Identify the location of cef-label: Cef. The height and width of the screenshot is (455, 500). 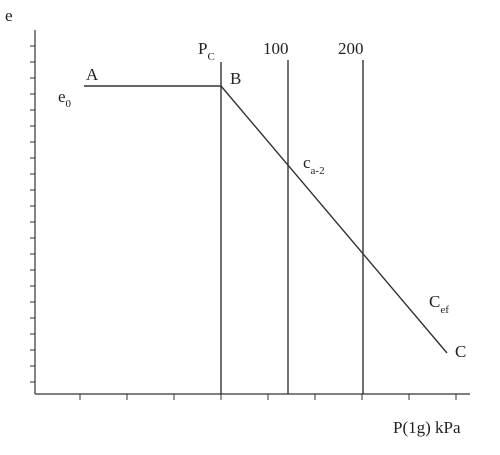
(439, 304).